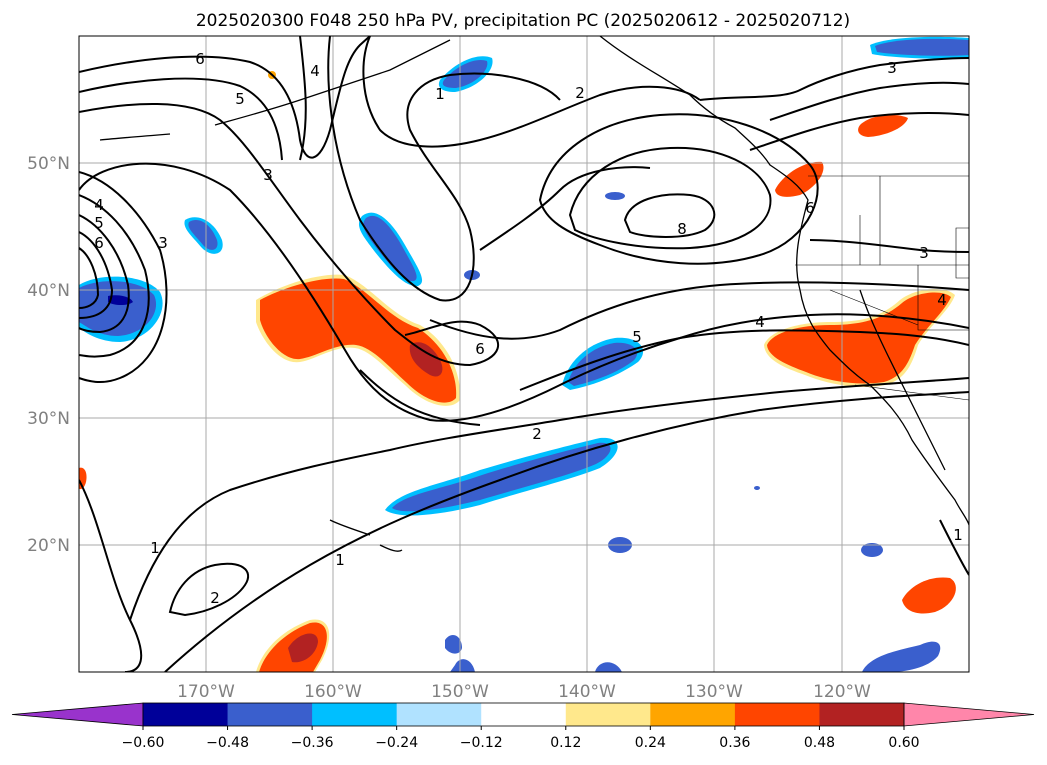 This screenshot has width=1047, height=765. What do you see at coordinates (143, 743) in the screenshot?
I see `colorbar-tick-label: −0.60` at bounding box center [143, 743].